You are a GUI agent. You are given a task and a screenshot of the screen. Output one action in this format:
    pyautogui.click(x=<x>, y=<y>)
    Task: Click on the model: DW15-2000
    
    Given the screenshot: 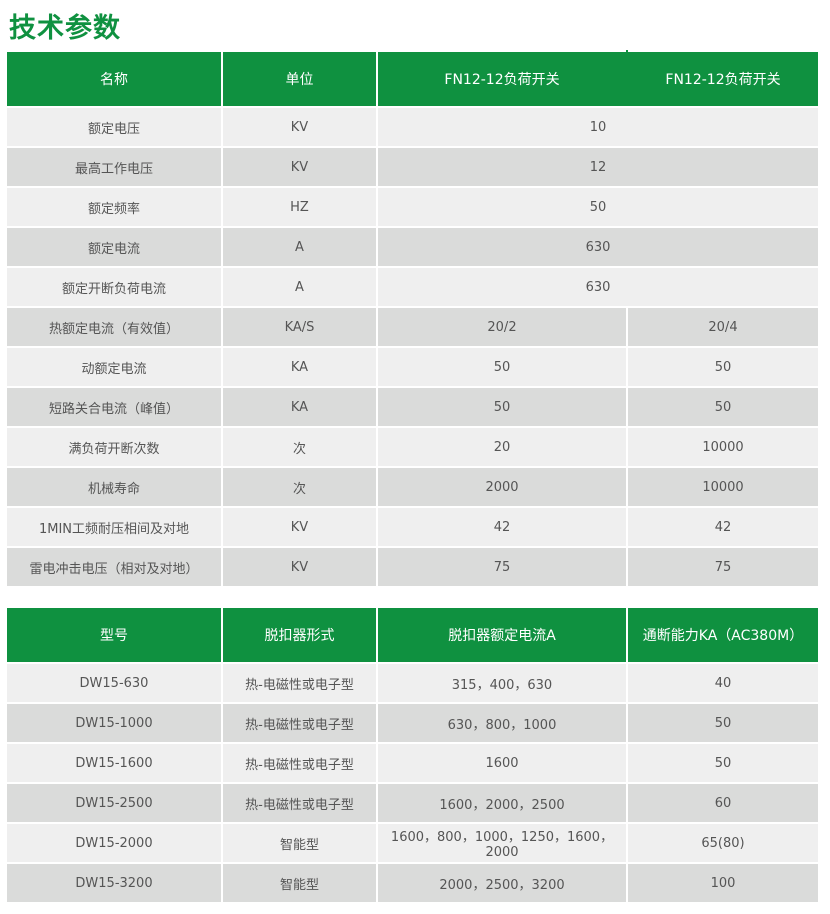 What is the action you would take?
    pyautogui.click(x=115, y=843)
    